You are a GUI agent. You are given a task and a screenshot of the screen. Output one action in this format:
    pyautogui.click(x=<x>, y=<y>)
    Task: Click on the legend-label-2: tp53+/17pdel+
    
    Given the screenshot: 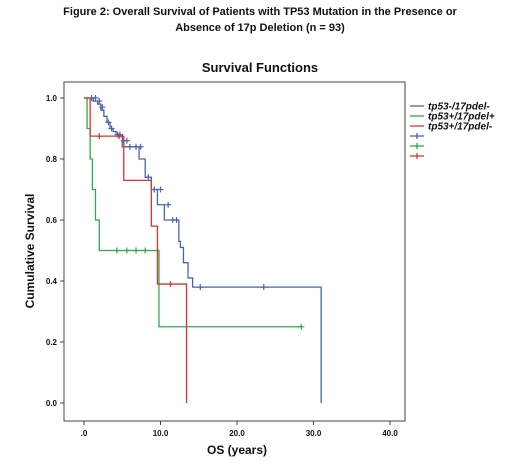 What is the action you would take?
    pyautogui.click(x=461, y=117)
    